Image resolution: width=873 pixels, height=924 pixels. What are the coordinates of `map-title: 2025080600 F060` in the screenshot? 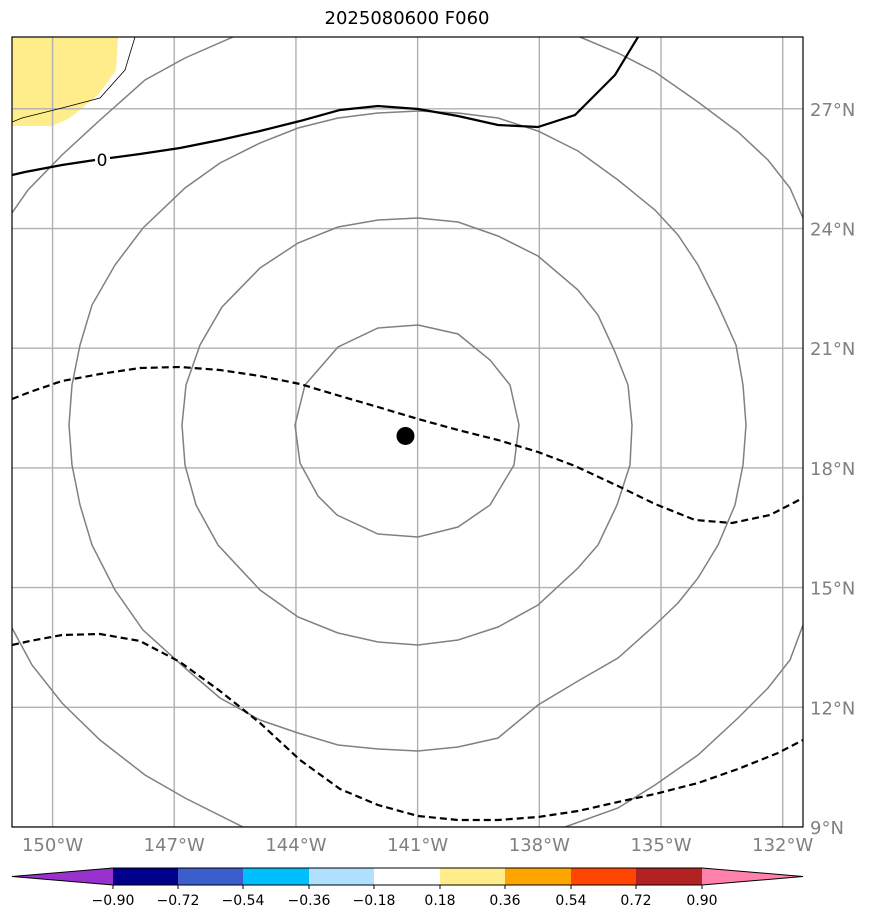 It's located at (407, 18).